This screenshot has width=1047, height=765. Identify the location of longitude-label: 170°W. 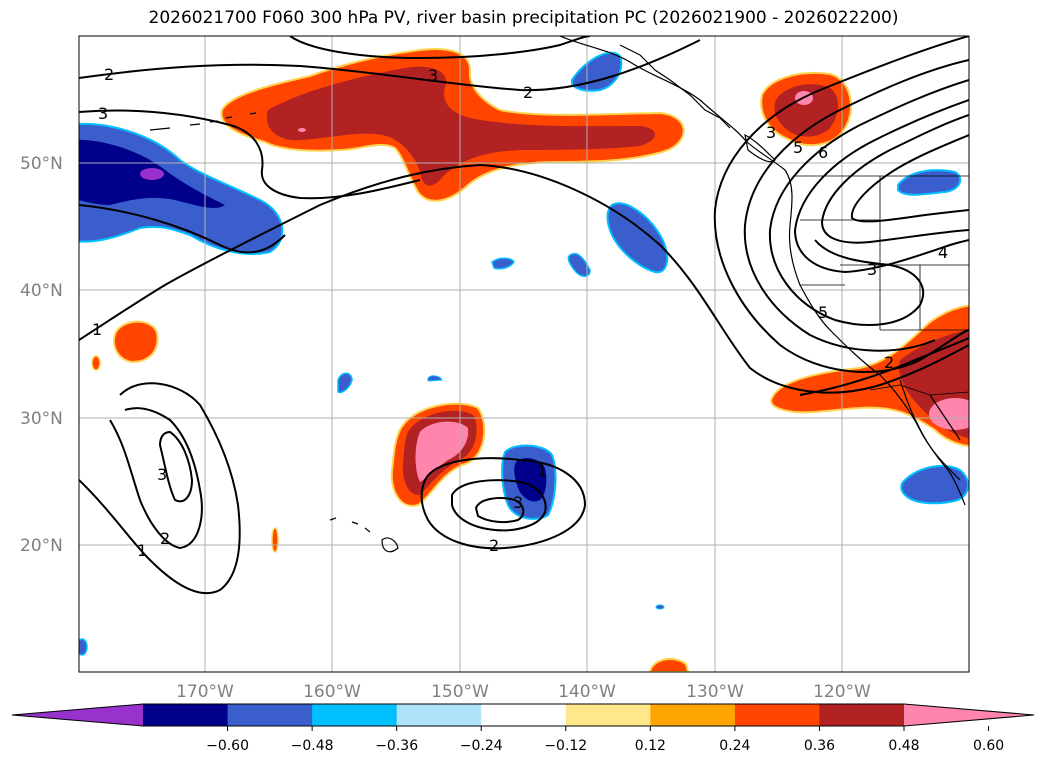
(205, 692).